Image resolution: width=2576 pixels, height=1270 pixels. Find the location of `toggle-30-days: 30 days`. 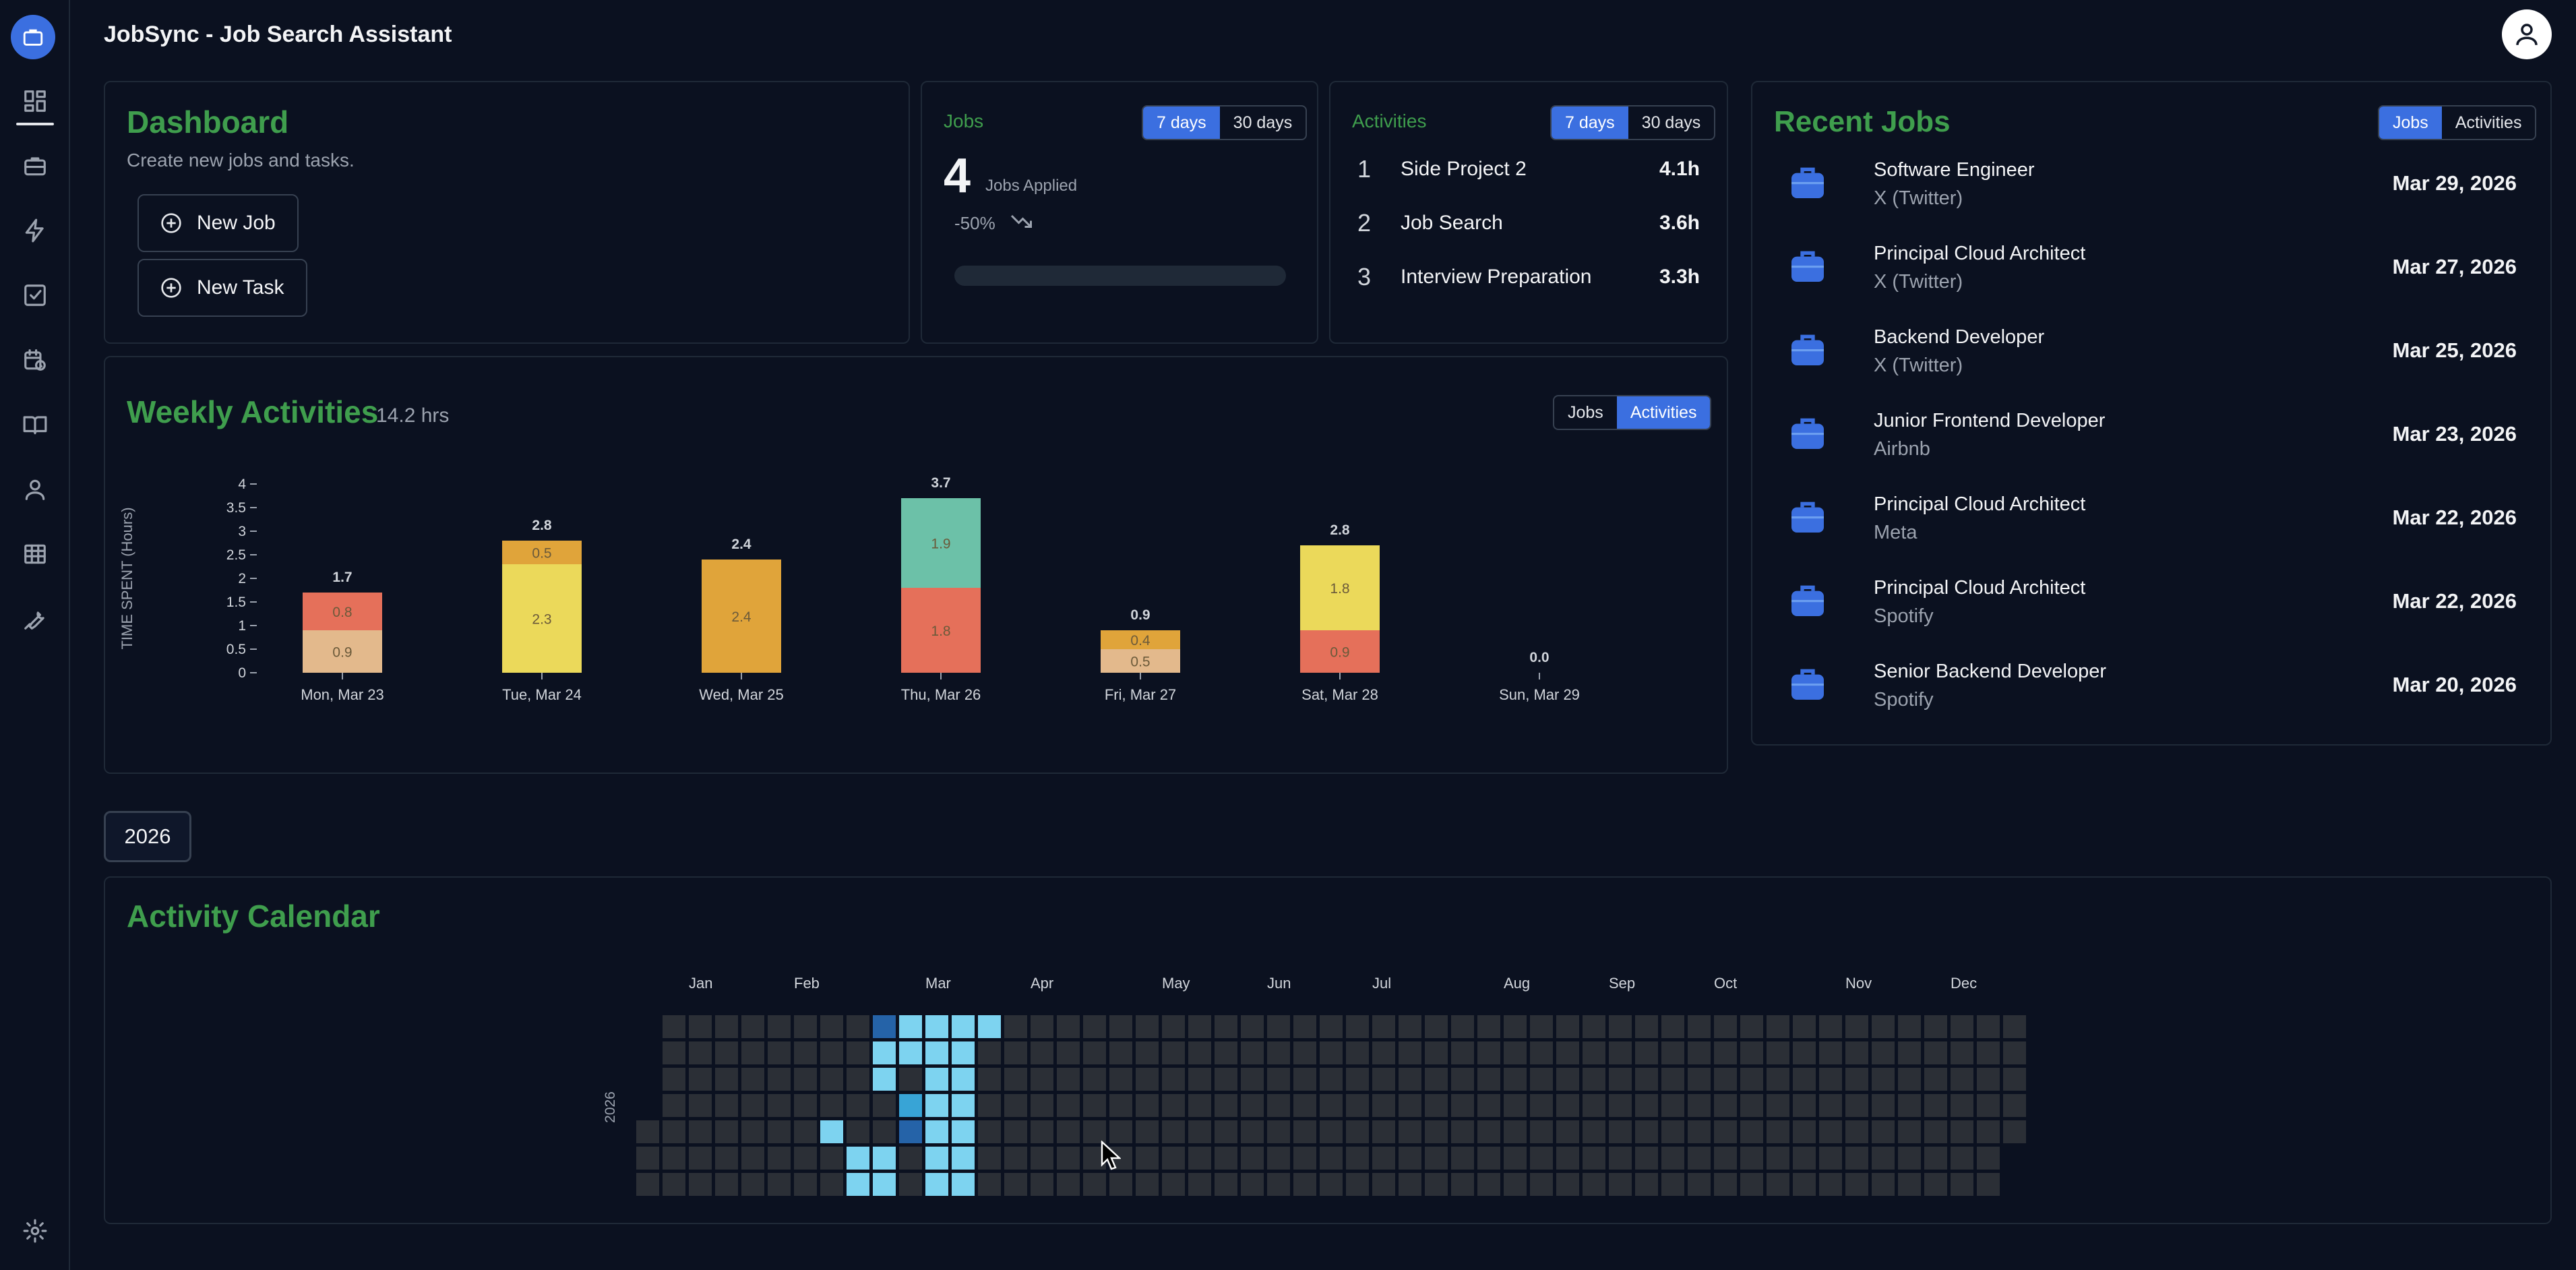

toggle-30-days: 30 days is located at coordinates (1263, 122).